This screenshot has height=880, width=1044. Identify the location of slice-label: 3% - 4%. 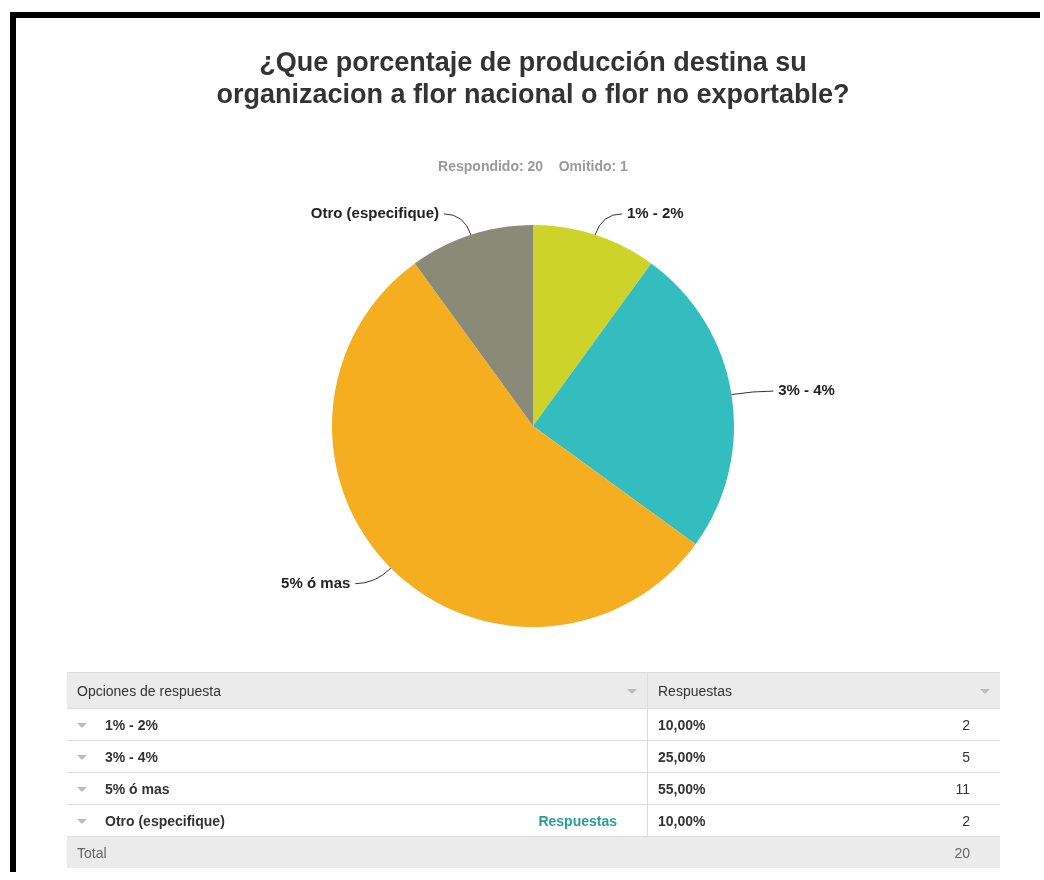
(806, 390).